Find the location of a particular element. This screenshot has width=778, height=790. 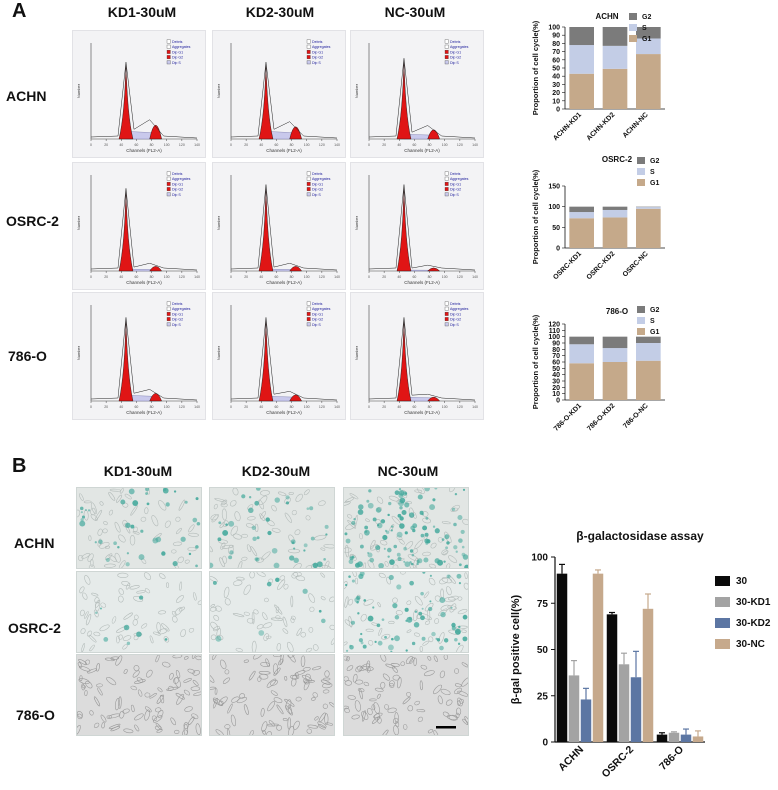

hist-x-tick-label: 120 is located at coordinates (182, 145).